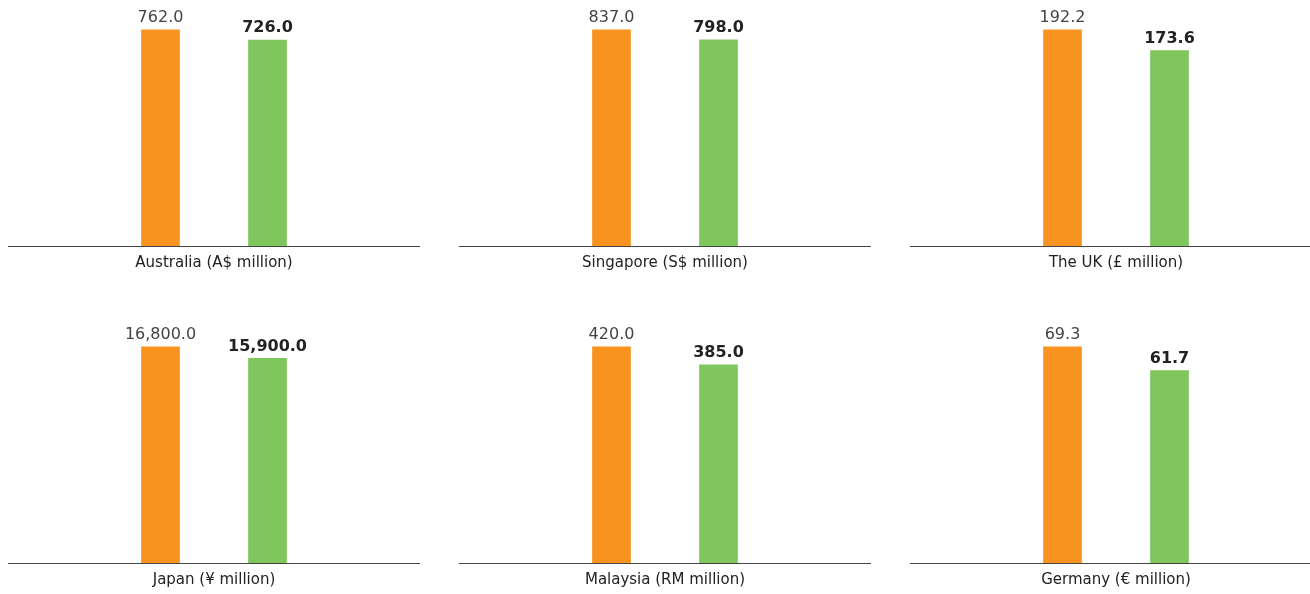  What do you see at coordinates (665, 261) in the screenshot?
I see `x-axis-title: Singapore (S$ million)` at bounding box center [665, 261].